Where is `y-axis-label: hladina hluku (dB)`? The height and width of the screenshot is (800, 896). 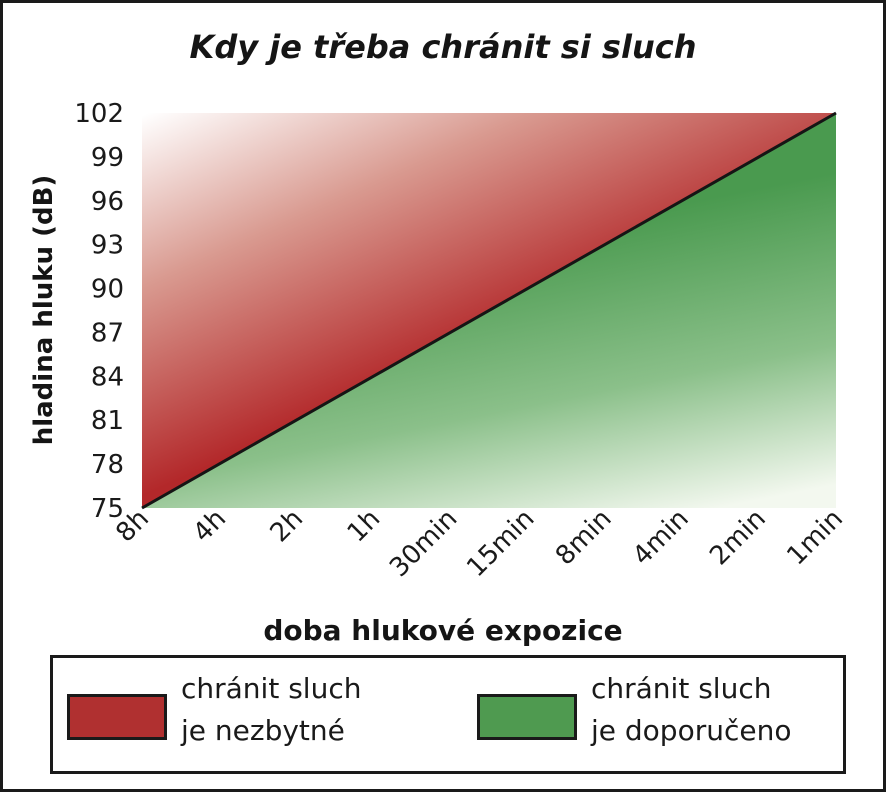 y-axis-label: hladina hluku (dB) is located at coordinates (44, 310).